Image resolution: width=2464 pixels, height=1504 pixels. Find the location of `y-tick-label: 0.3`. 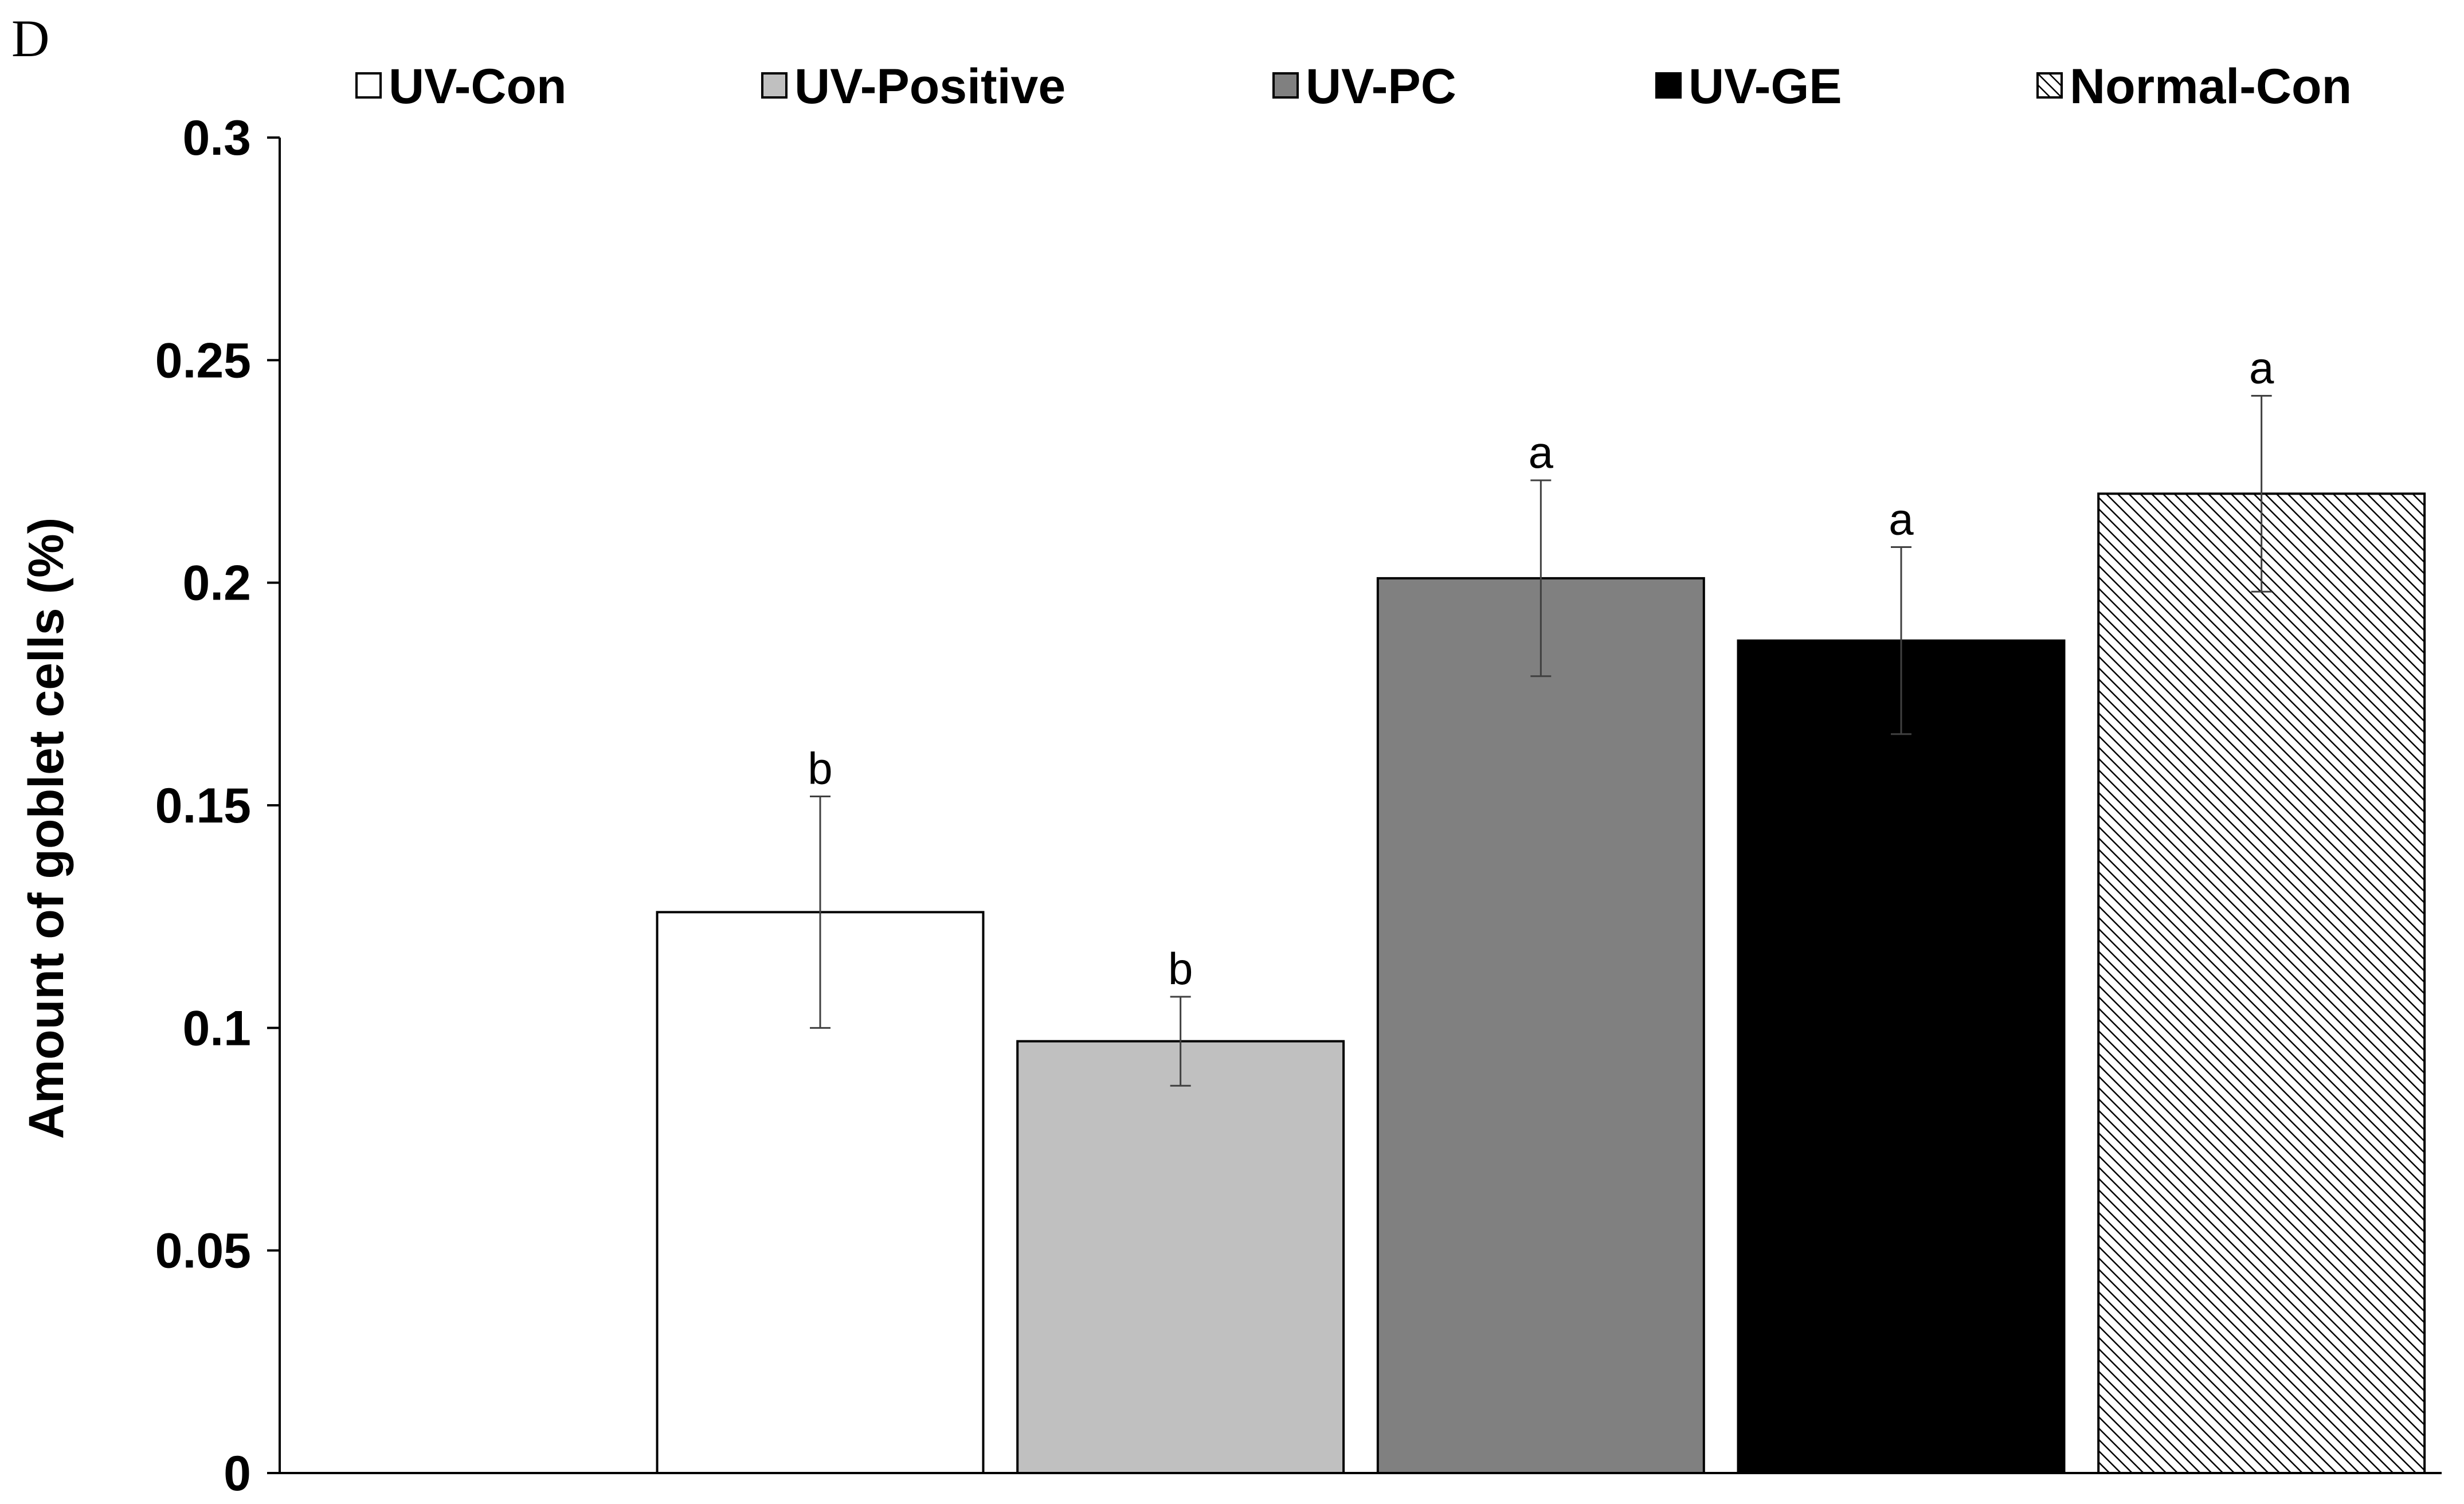

y-tick-label: 0.3 is located at coordinates (216, 138).